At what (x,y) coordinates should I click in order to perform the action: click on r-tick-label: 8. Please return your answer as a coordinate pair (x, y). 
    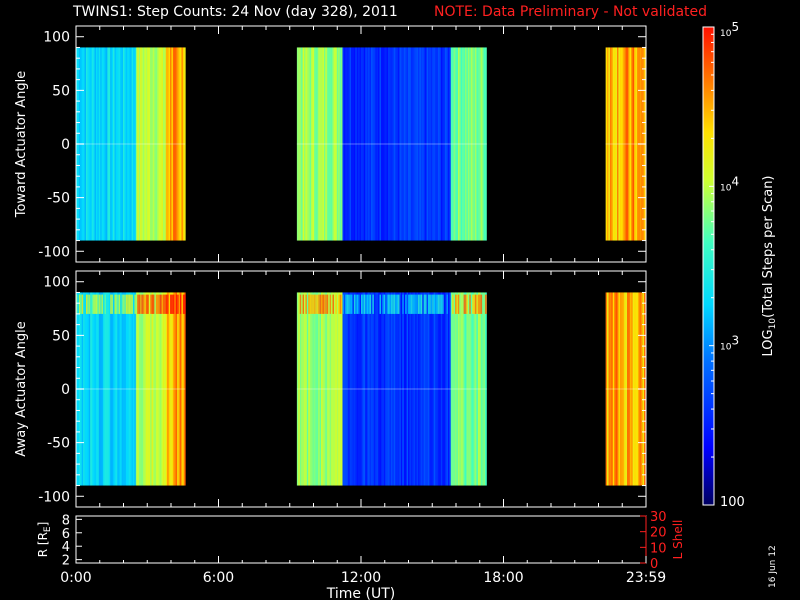
    Looking at the image, I should click on (66, 520).